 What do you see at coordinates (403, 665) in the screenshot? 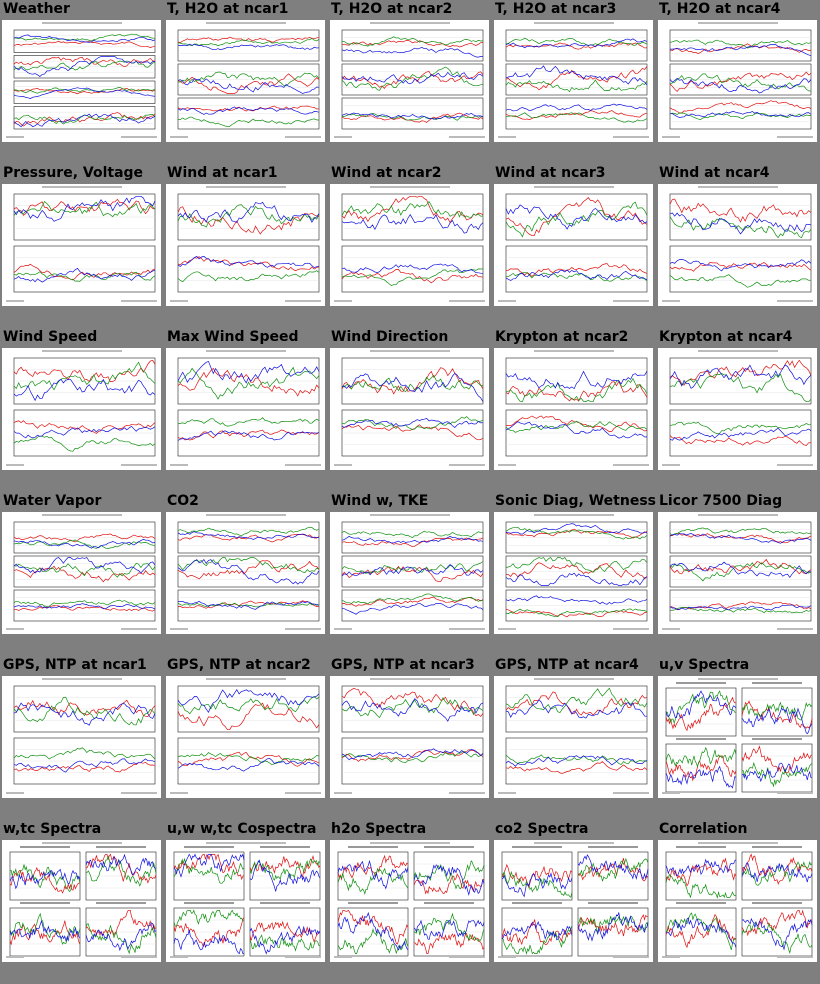
I see `plot-title: GPS, NTP at ncar3` at bounding box center [403, 665].